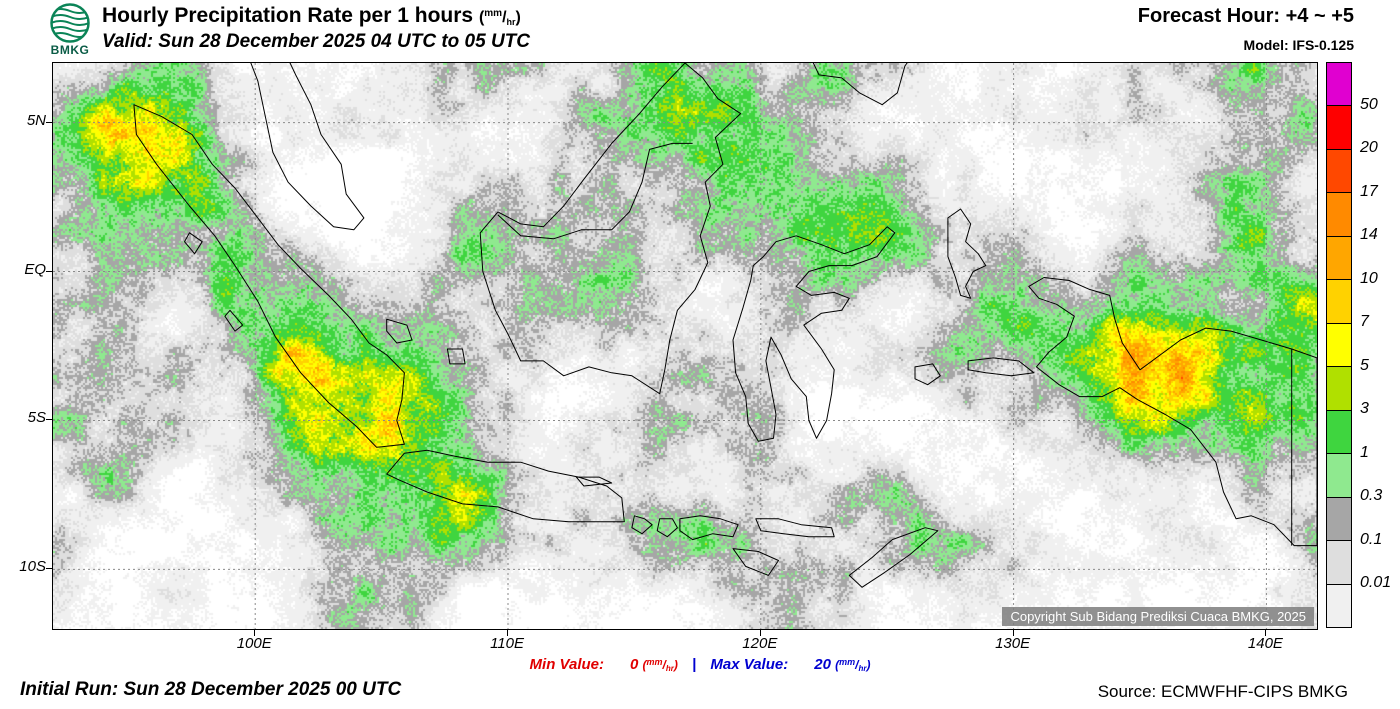  I want to click on bmkg-logo-label: BMKG, so click(70, 50).